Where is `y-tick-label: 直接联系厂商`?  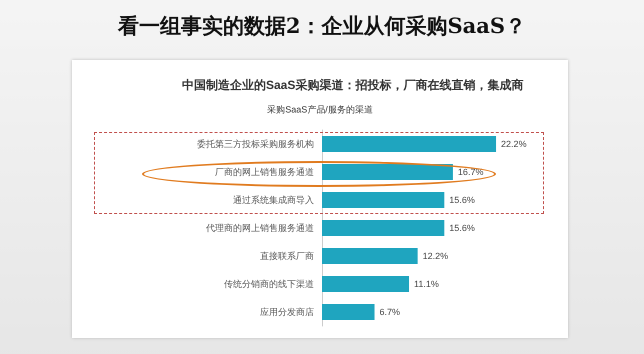
y-tick-label: 直接联系厂商 is located at coordinates (287, 256).